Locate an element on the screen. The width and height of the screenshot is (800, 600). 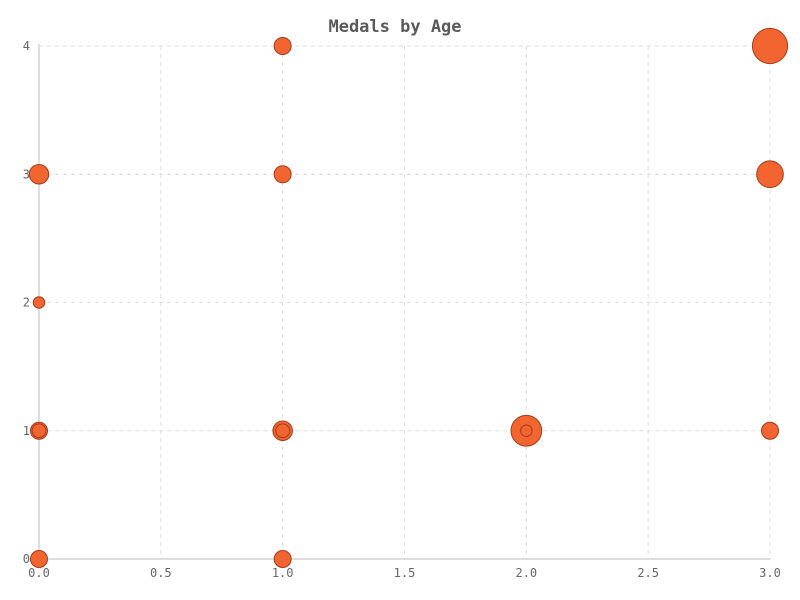
y-tick-label: 3 is located at coordinates (26, 174).